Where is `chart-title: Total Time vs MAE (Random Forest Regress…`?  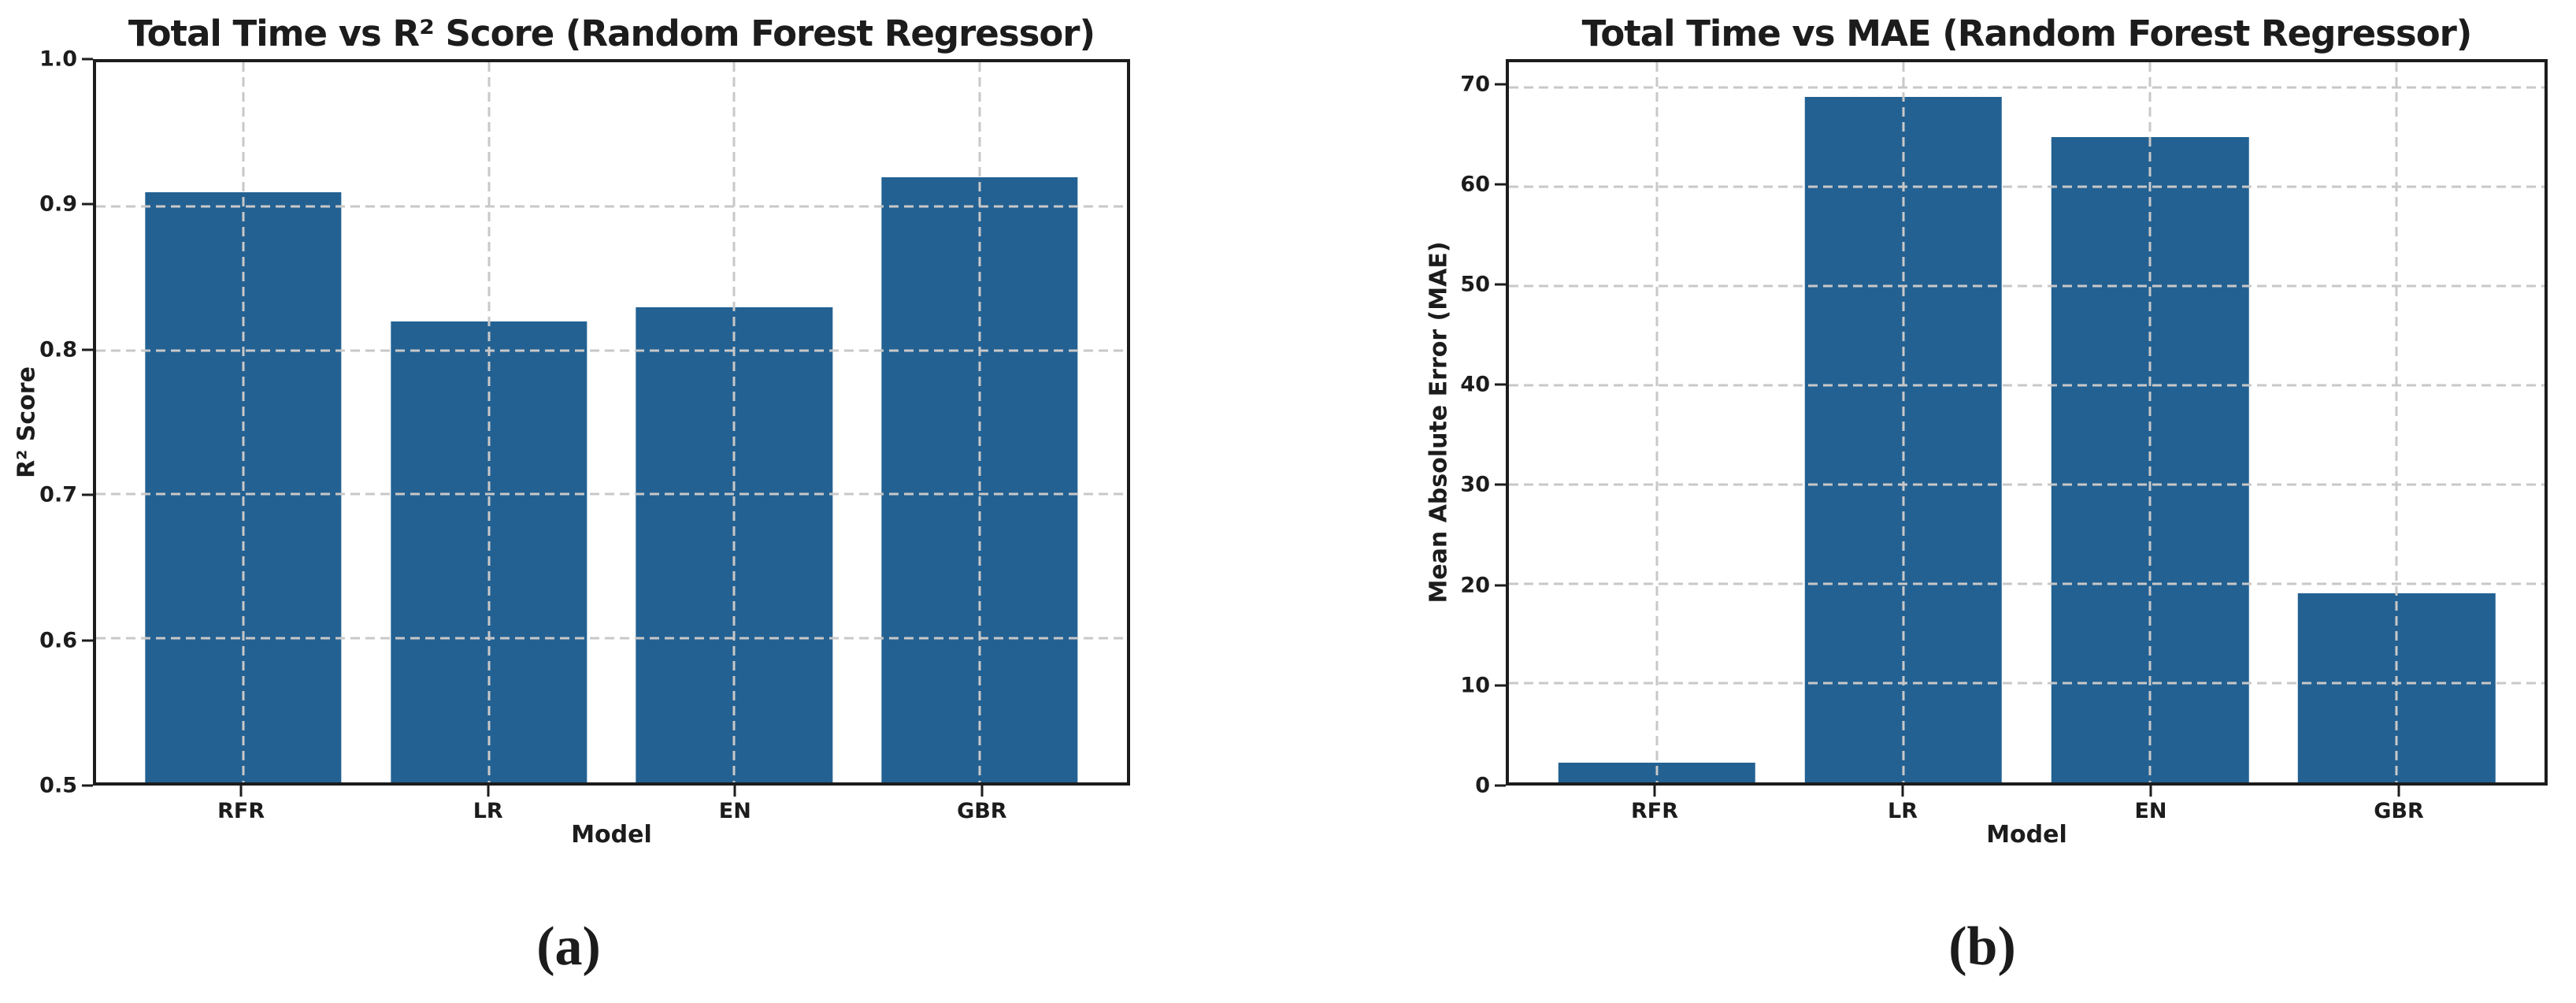 chart-title: Total Time vs MAE (Random Forest Regress… is located at coordinates (2027, 33).